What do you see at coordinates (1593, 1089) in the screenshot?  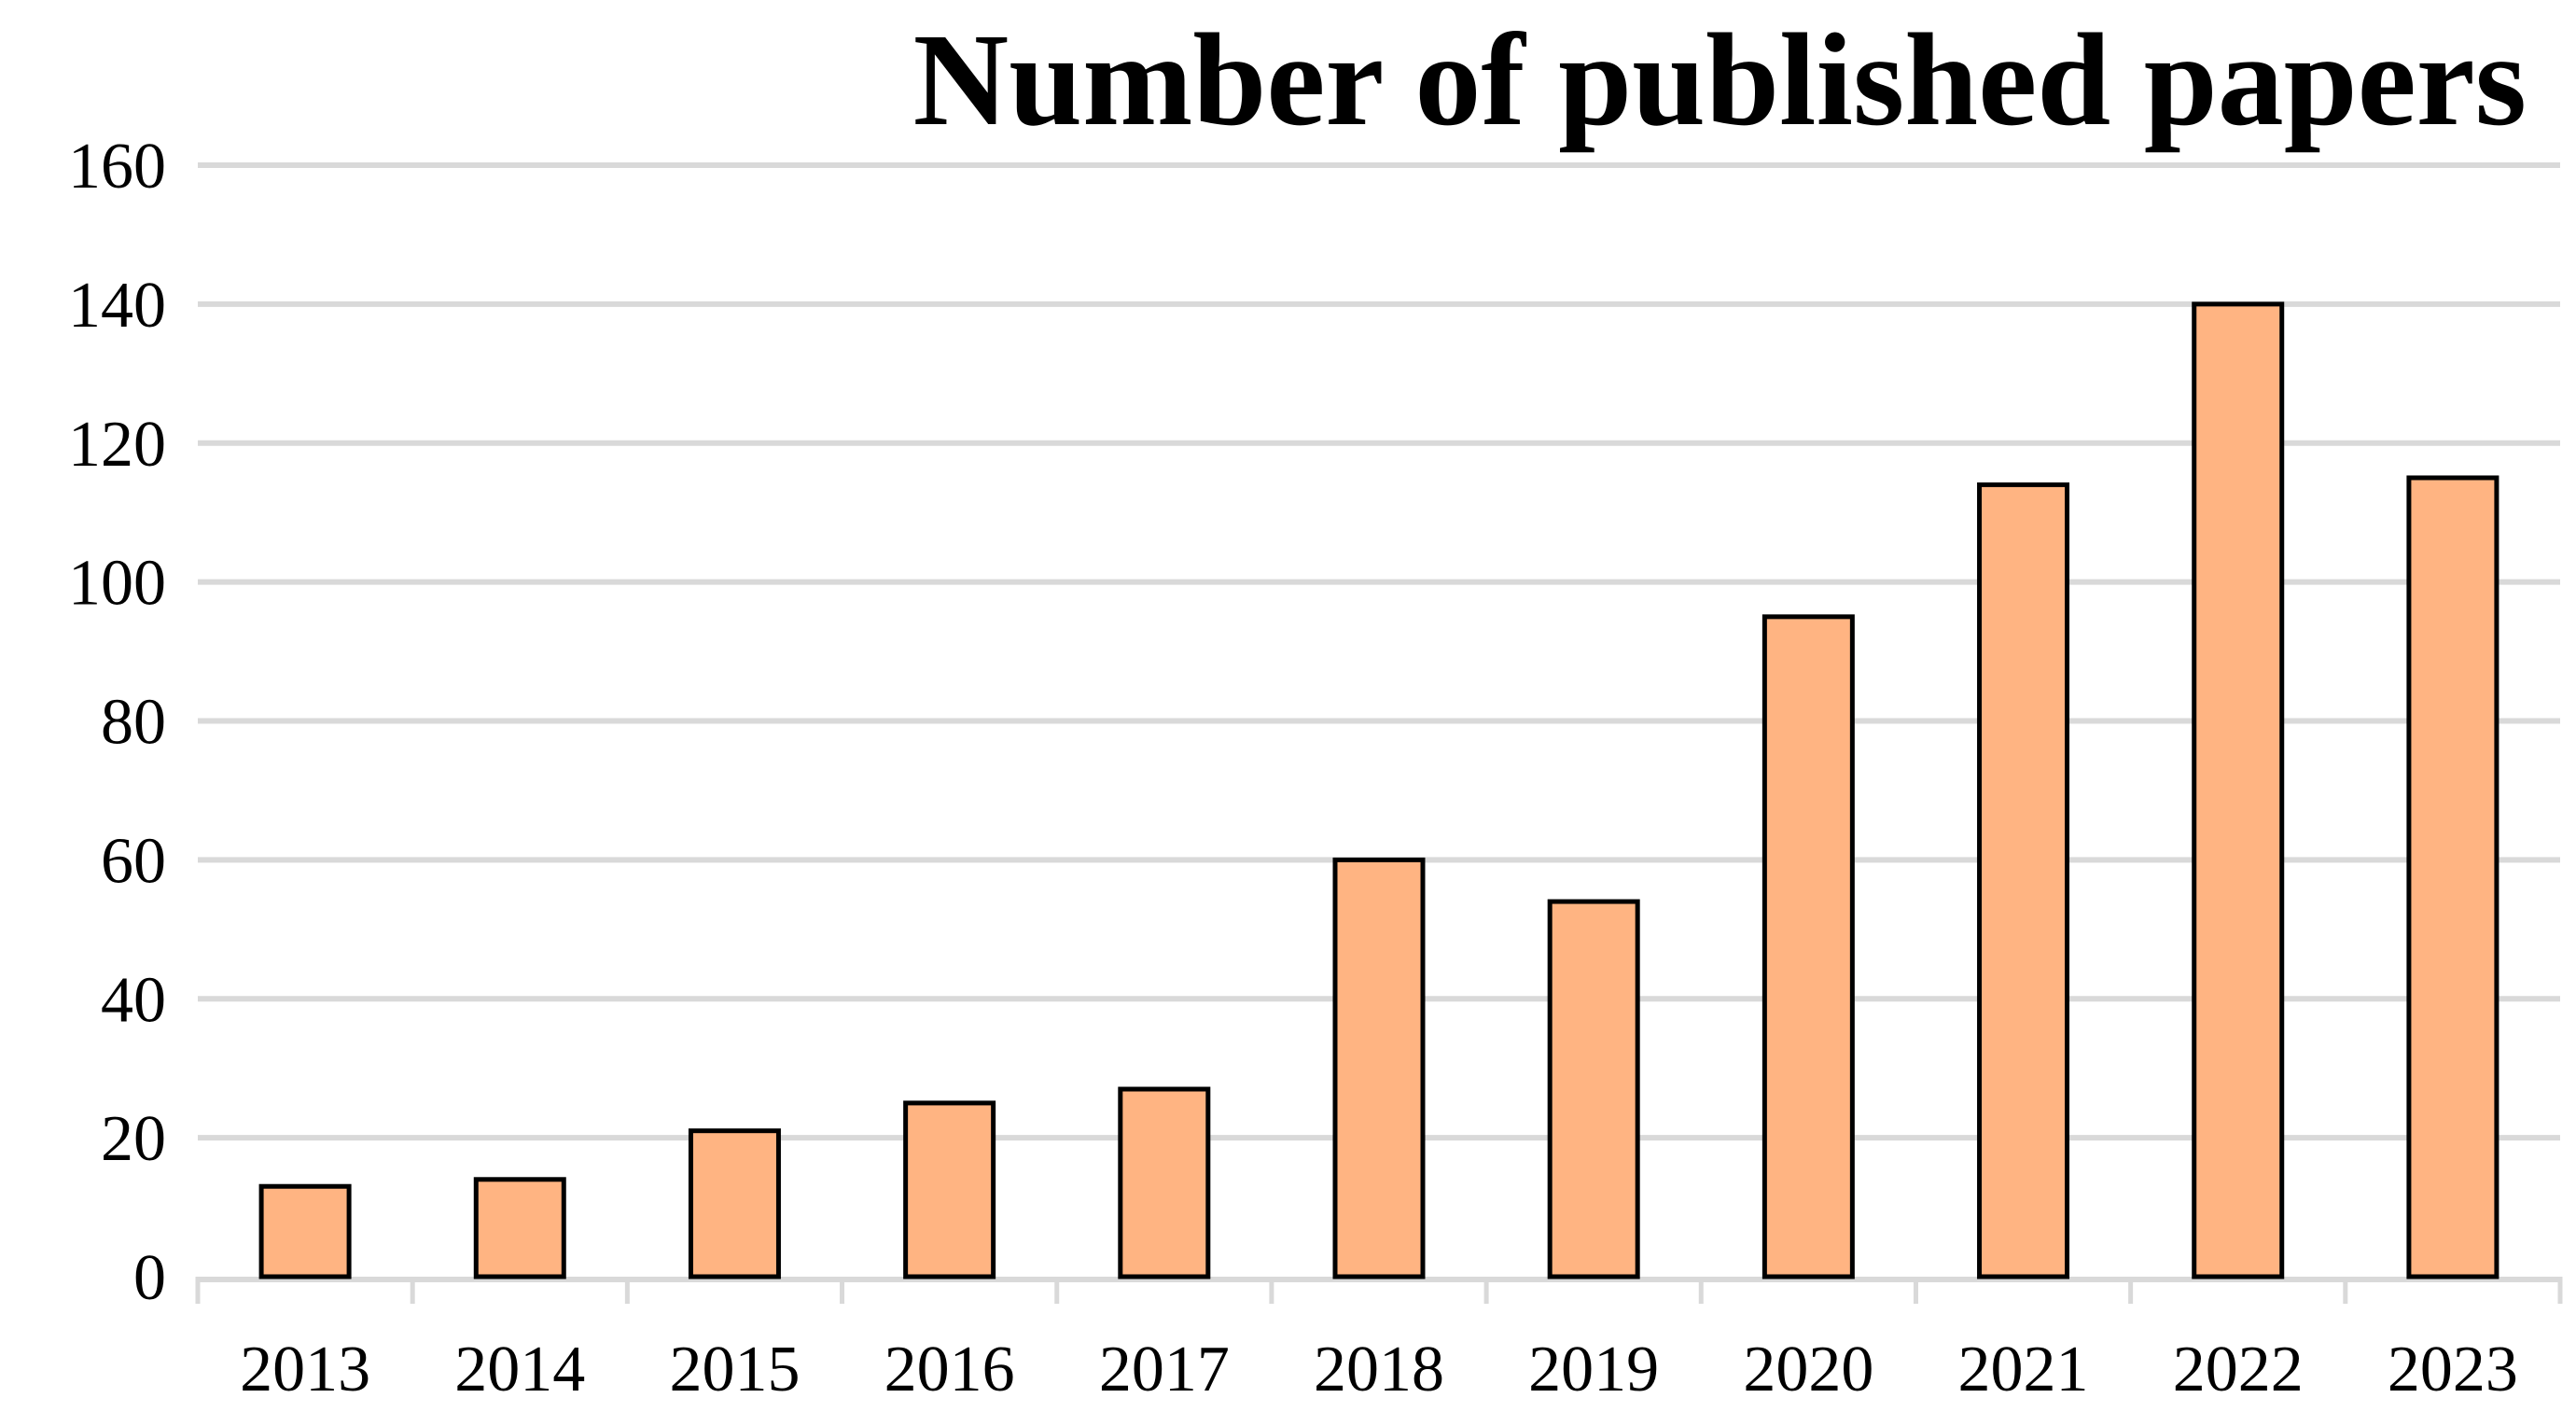 I see `bar-2019` at bounding box center [1593, 1089].